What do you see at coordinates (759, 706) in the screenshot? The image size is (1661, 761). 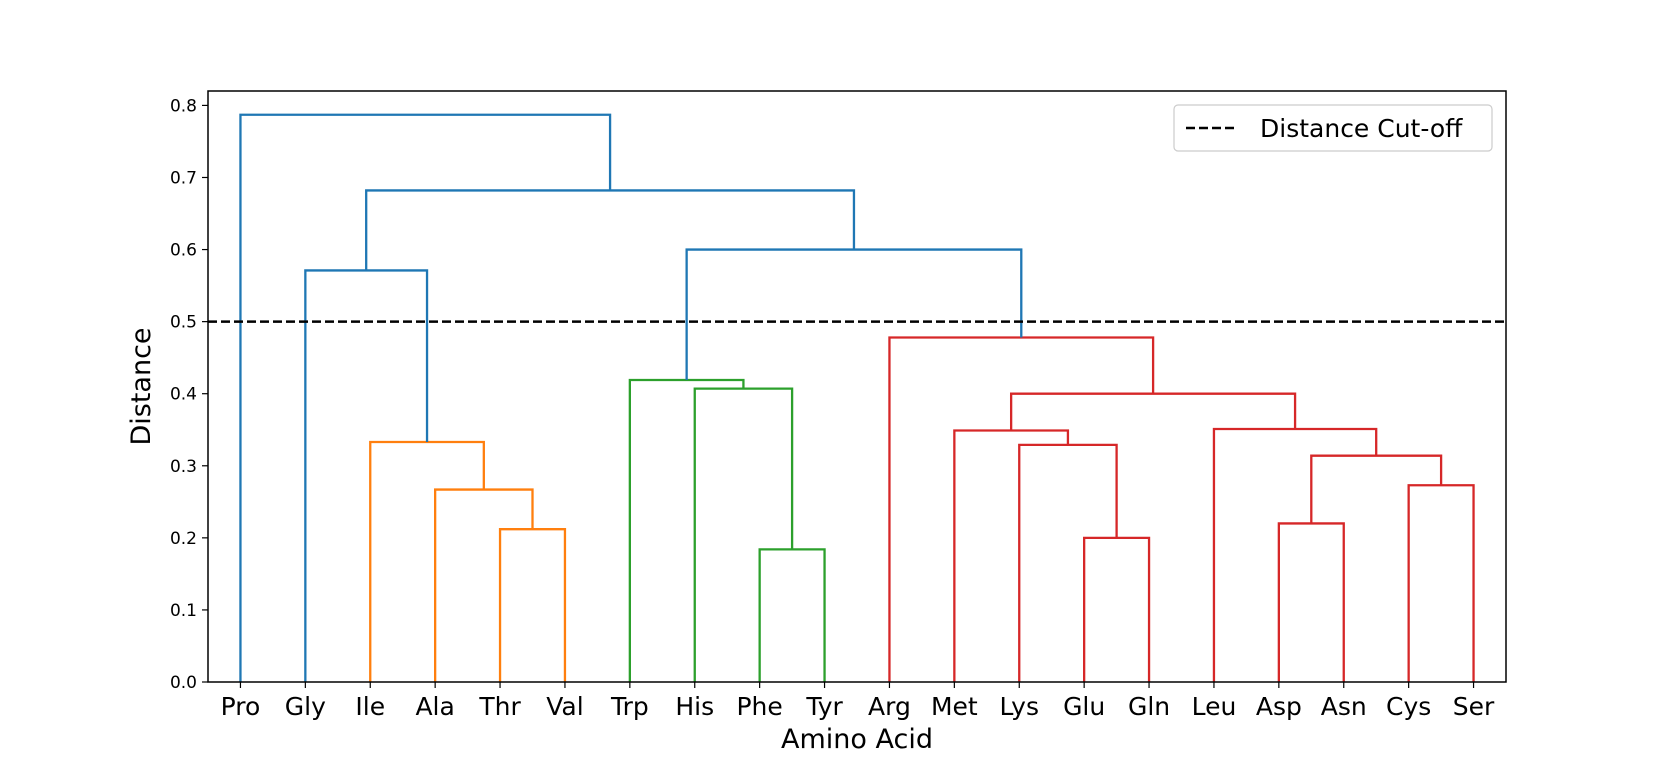 I see `x-tick-label-phe: Phe` at bounding box center [759, 706].